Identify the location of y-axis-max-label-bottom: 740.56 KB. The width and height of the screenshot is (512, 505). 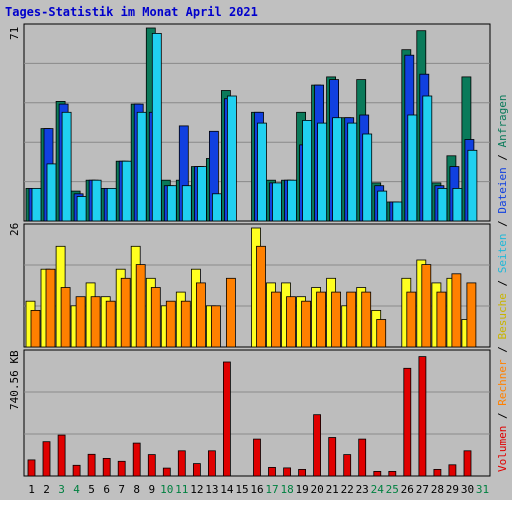
(14, 380).